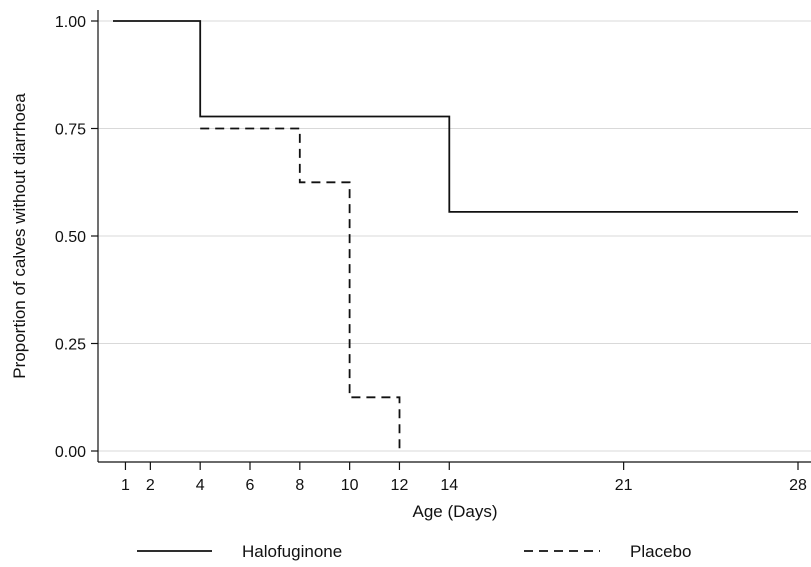 The height and width of the screenshot is (567, 811). Describe the element at coordinates (660, 551) in the screenshot. I see `legend-label-placebo: Placebo` at that location.